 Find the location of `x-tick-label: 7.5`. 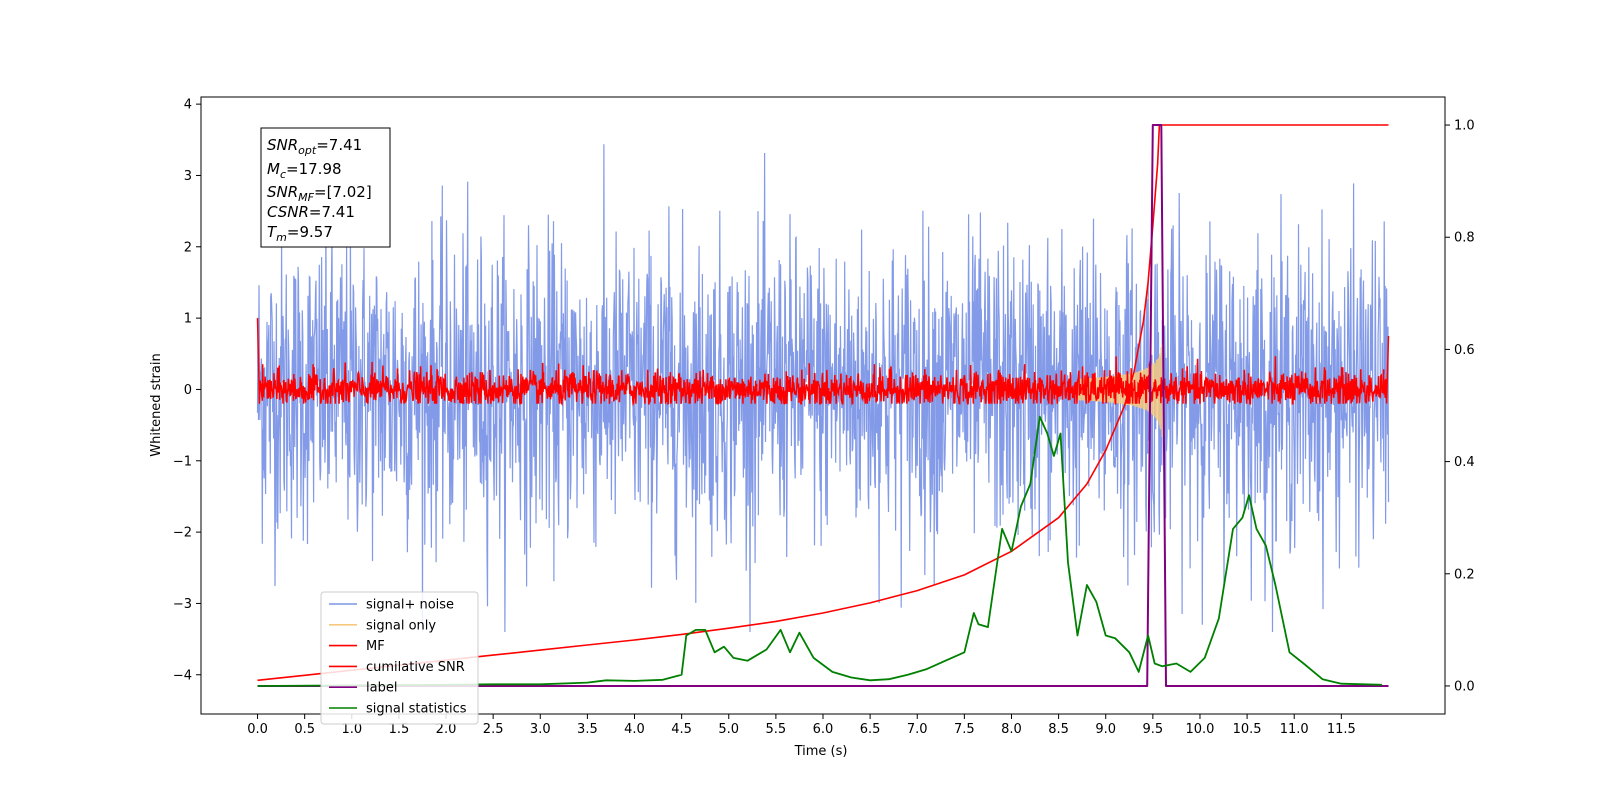

x-tick-label: 7.5 is located at coordinates (964, 729).